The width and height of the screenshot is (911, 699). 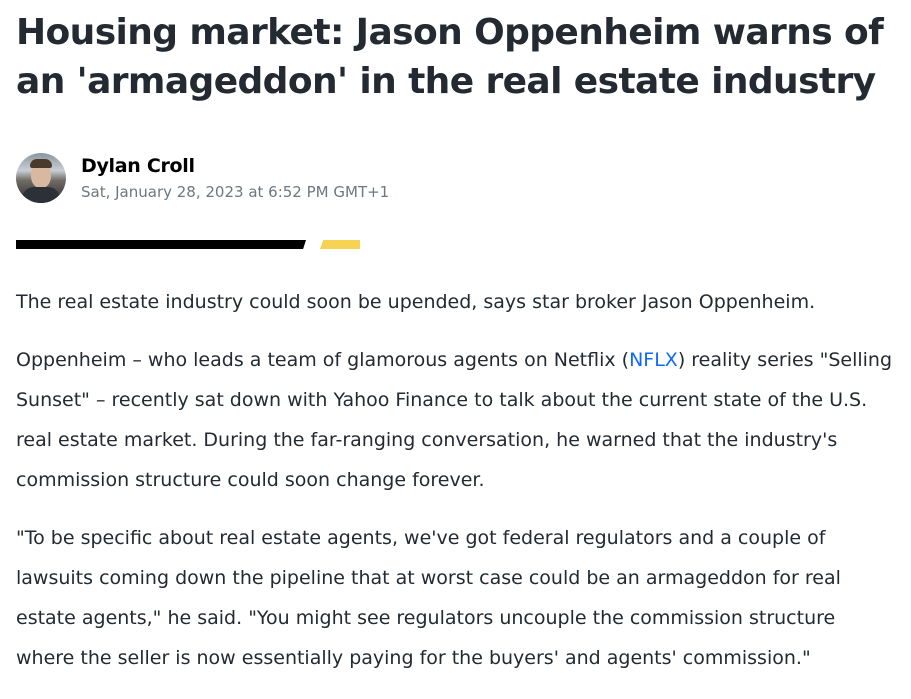 What do you see at coordinates (41, 163) in the screenshot?
I see `avatar-hair` at bounding box center [41, 163].